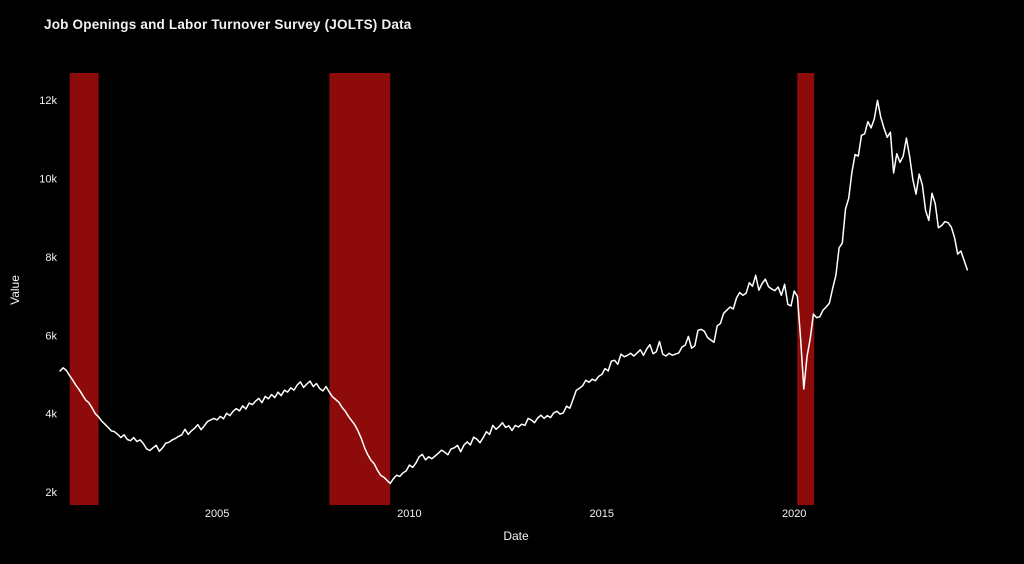  I want to click on y-tick-label: 12k, so click(48, 101).